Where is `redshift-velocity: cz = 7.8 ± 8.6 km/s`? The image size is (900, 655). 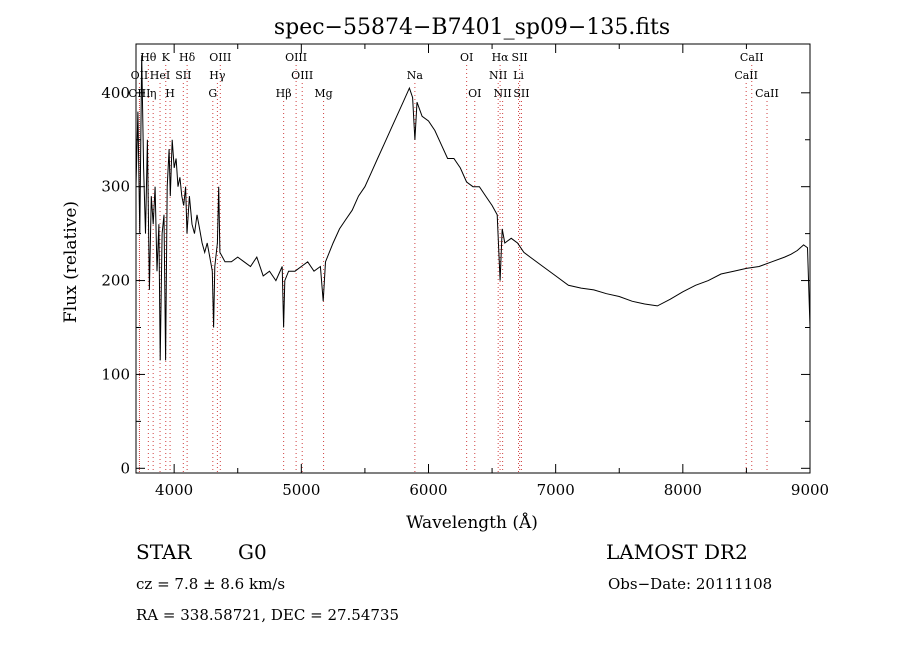
redshift-velocity: cz = 7.8 ± 8.6 km/s is located at coordinates (210, 584).